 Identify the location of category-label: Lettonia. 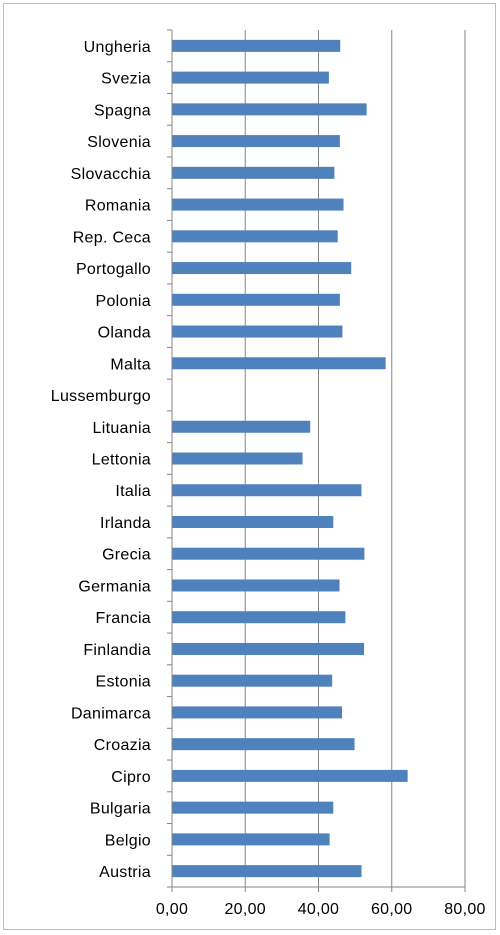
(121, 460).